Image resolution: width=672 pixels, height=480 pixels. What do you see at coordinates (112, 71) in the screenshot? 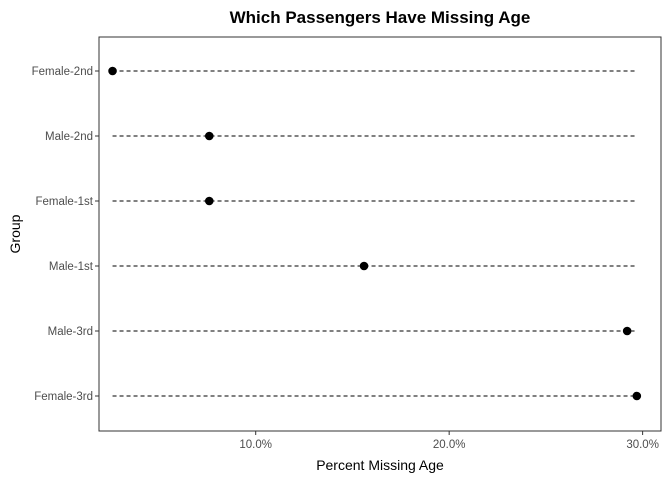
I see `point-female-2nd` at bounding box center [112, 71].